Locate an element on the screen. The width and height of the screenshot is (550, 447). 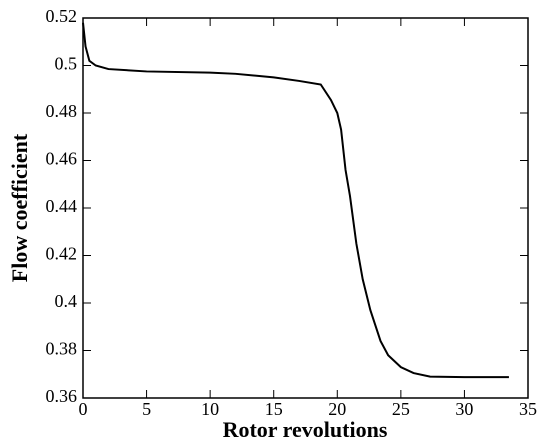
x-tick-label: 10 is located at coordinates (210, 409).